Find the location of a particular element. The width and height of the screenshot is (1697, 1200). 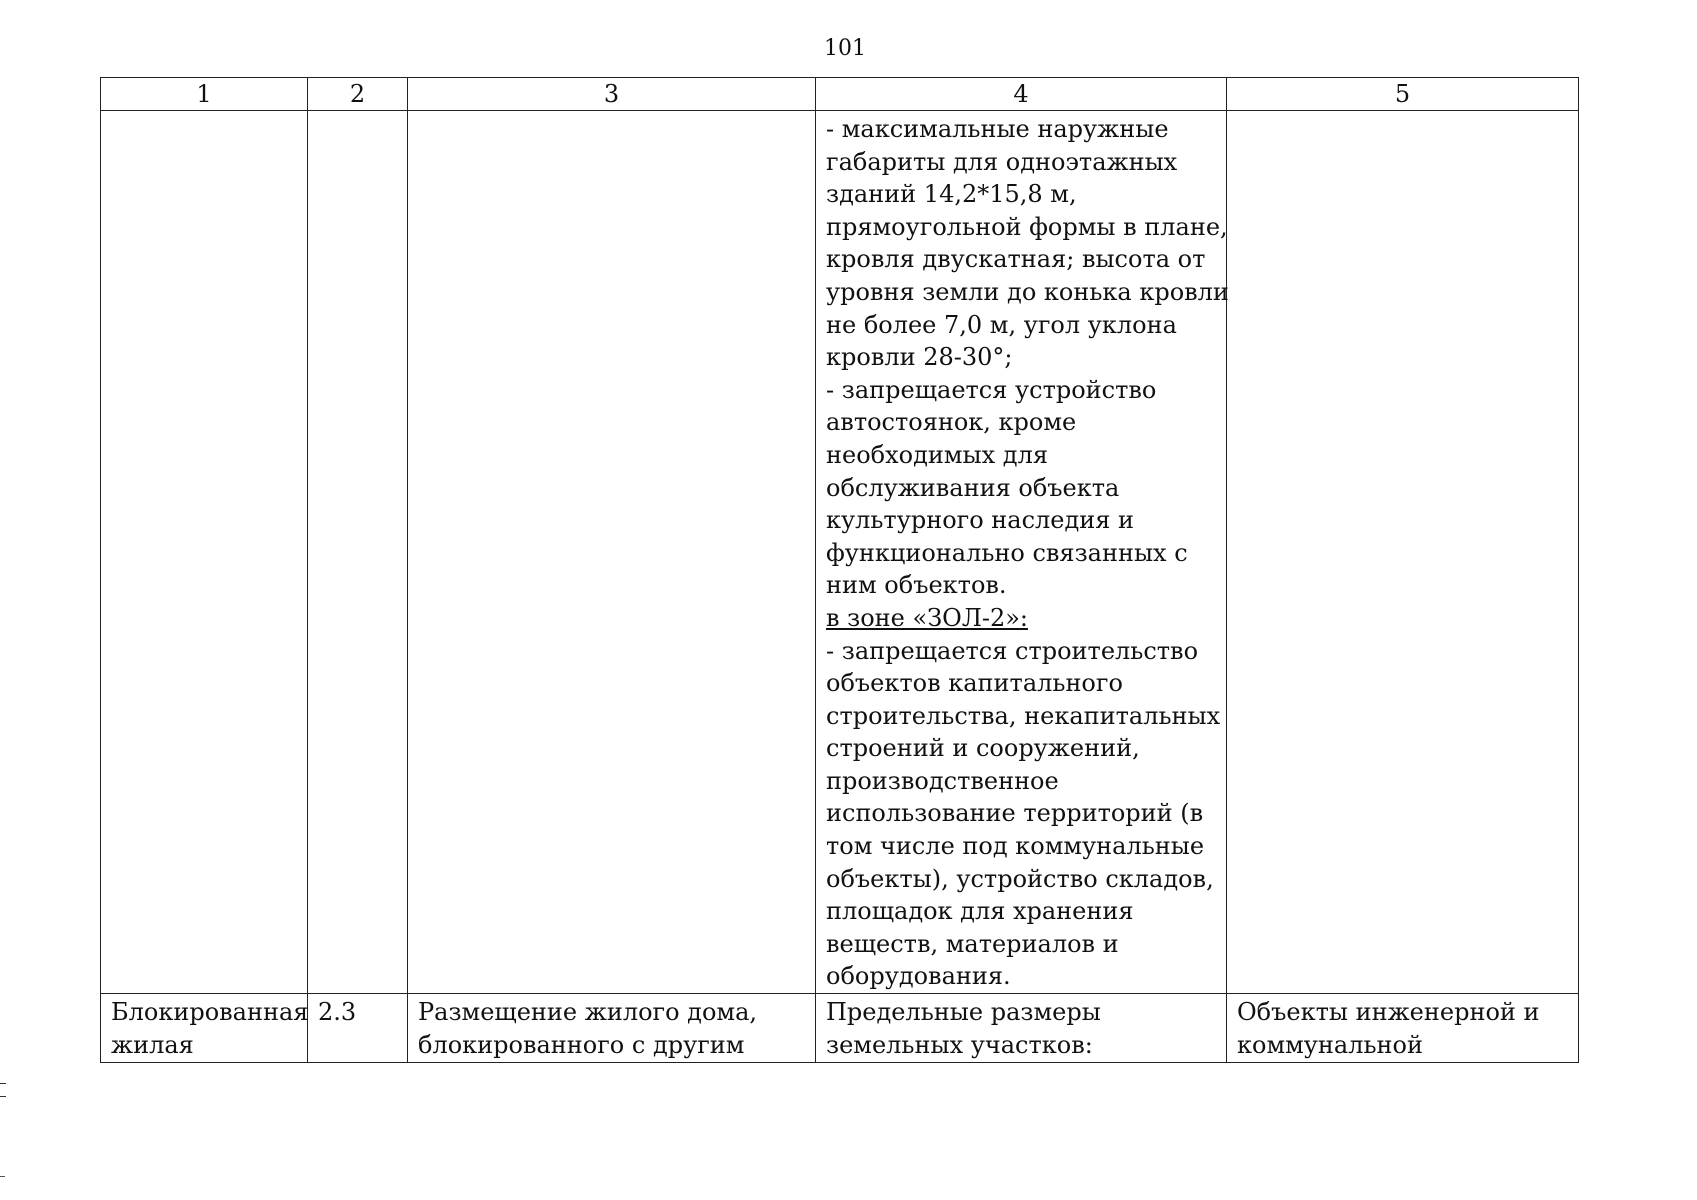

text-line: необходимых для is located at coordinates (937, 454).